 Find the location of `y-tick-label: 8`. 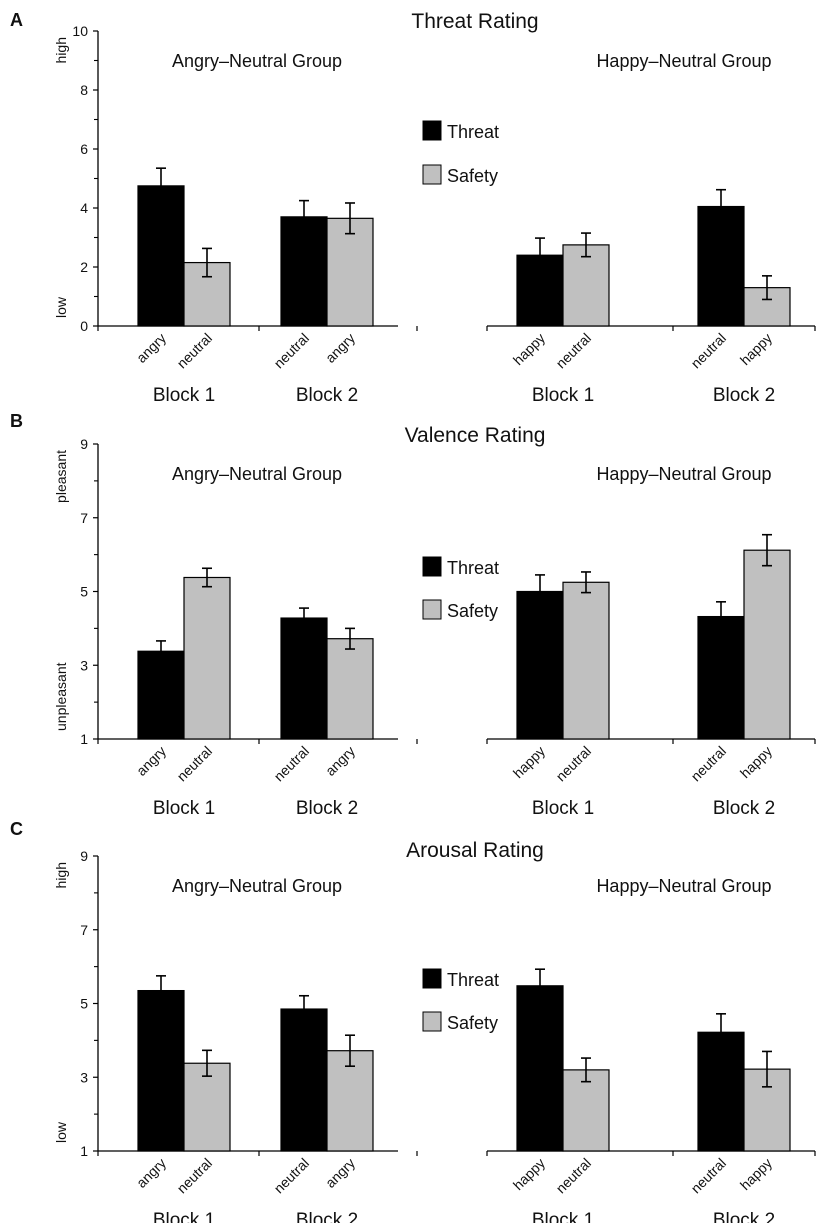

y-tick-label: 8 is located at coordinates (84, 90).